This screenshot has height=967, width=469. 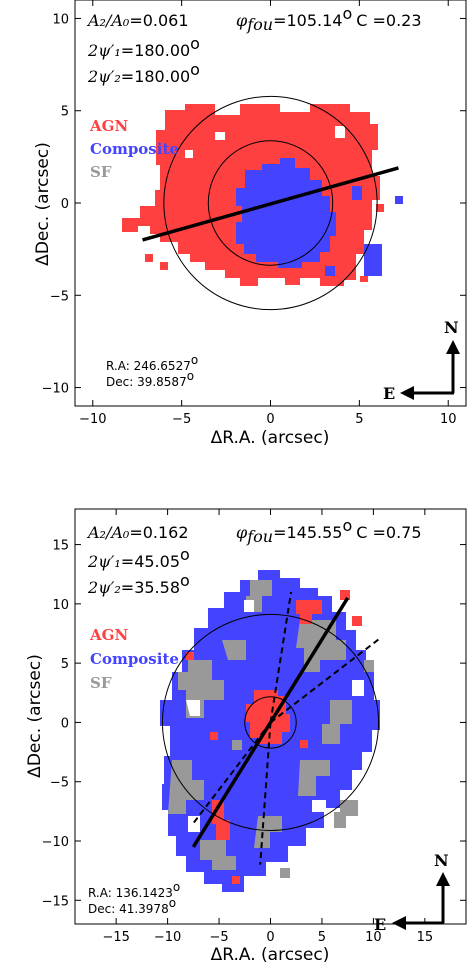 I want to click on north-arrow-head, so click(x=443, y=879).